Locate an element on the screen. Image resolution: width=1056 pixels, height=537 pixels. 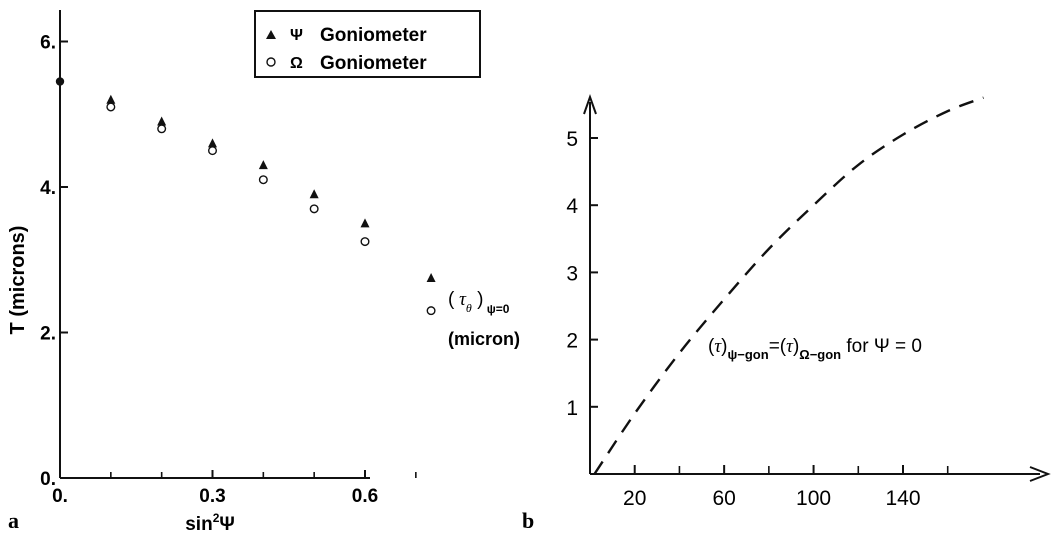
legend-psi-symbol: Ψ is located at coordinates (296, 35).